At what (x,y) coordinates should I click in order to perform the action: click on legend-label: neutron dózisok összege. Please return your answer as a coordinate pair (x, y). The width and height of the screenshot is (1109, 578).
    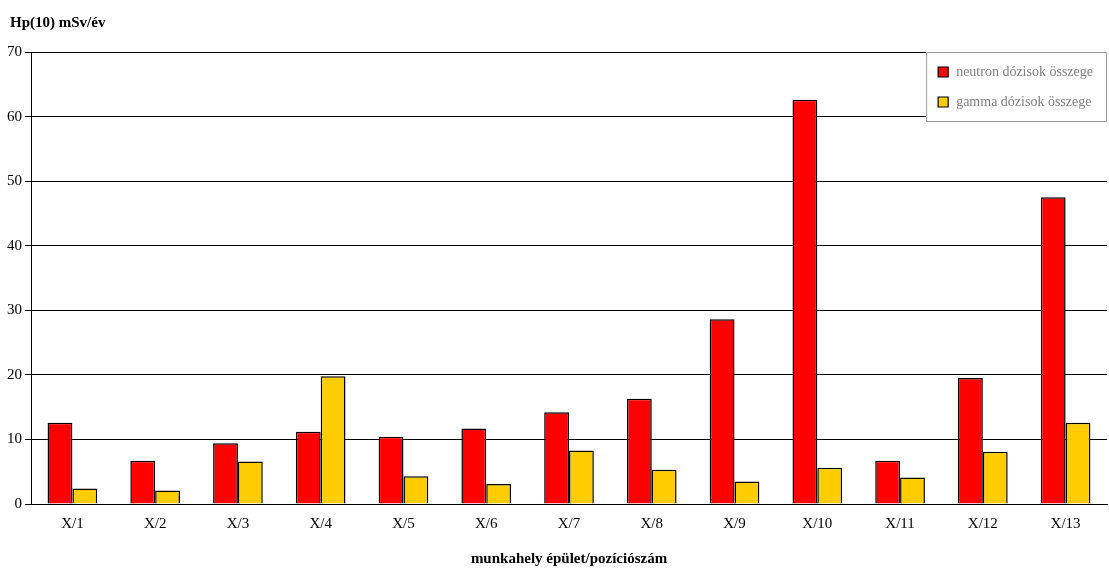
    Looking at the image, I should click on (1024, 71).